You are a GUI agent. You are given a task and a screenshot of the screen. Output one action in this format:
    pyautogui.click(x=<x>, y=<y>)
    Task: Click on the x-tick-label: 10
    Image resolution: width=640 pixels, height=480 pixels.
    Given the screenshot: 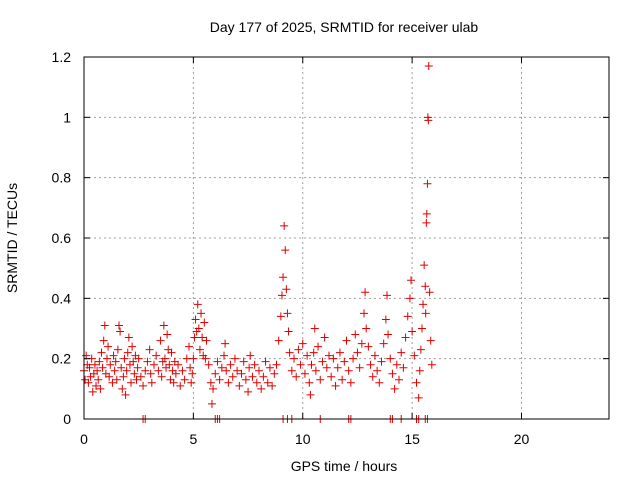 What is the action you would take?
    pyautogui.click(x=303, y=439)
    